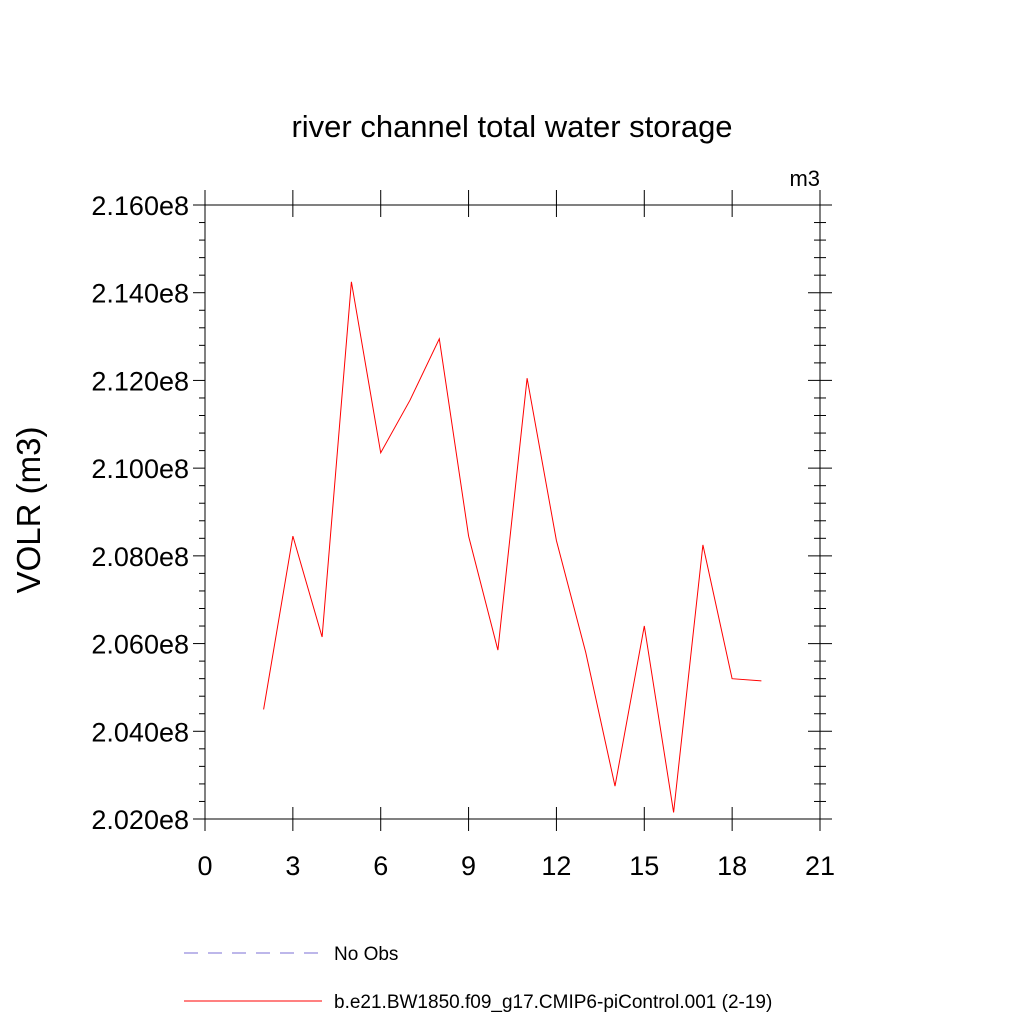 The width and height of the screenshot is (1024, 1024). I want to click on legend-label: No Obs, so click(366, 954).